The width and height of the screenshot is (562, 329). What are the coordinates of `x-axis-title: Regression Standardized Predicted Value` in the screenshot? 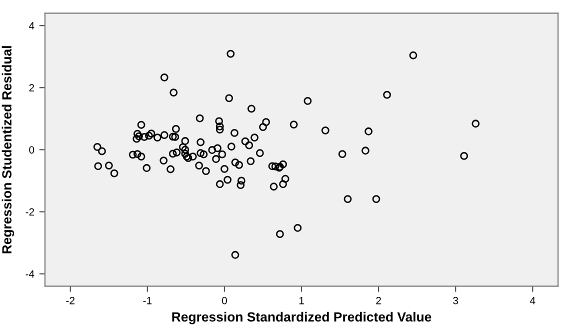 It's located at (302, 318).